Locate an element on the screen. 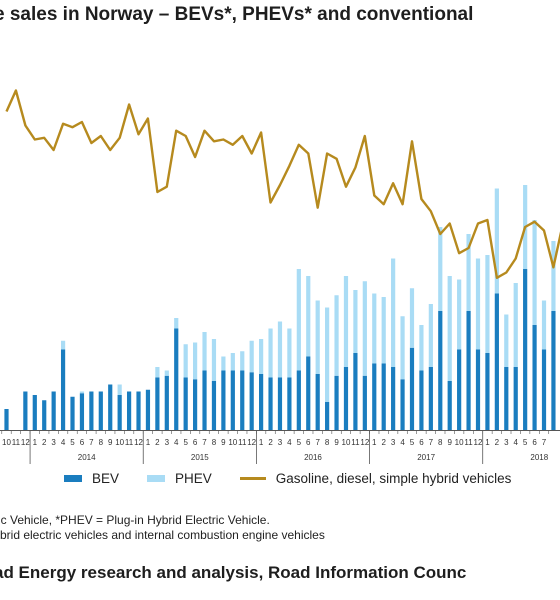  year-label: 2014 is located at coordinates (87, 457).